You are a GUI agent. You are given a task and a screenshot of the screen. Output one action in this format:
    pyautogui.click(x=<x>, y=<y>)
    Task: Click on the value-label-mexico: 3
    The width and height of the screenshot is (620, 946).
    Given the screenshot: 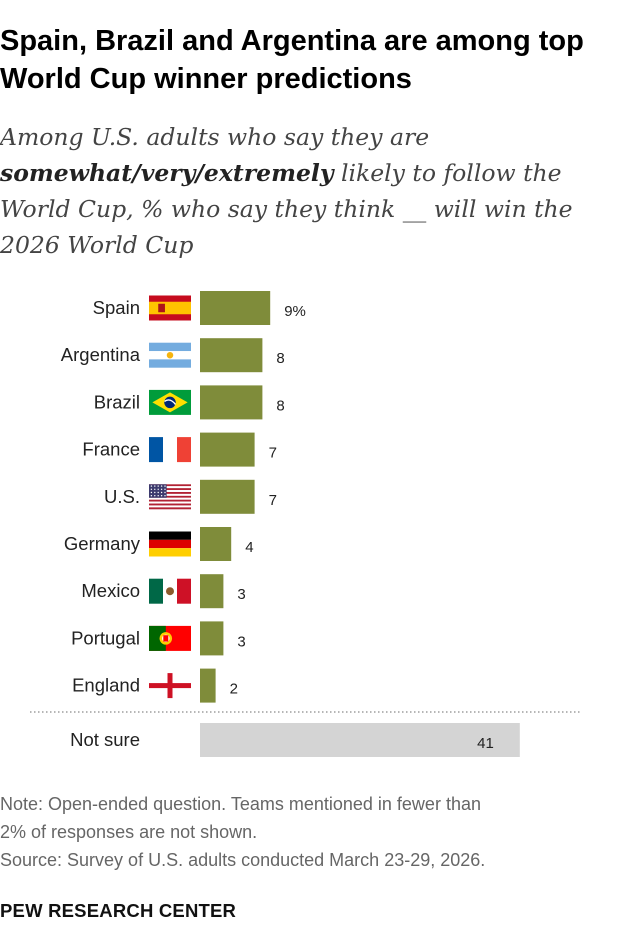 What is the action you would take?
    pyautogui.click(x=241, y=594)
    